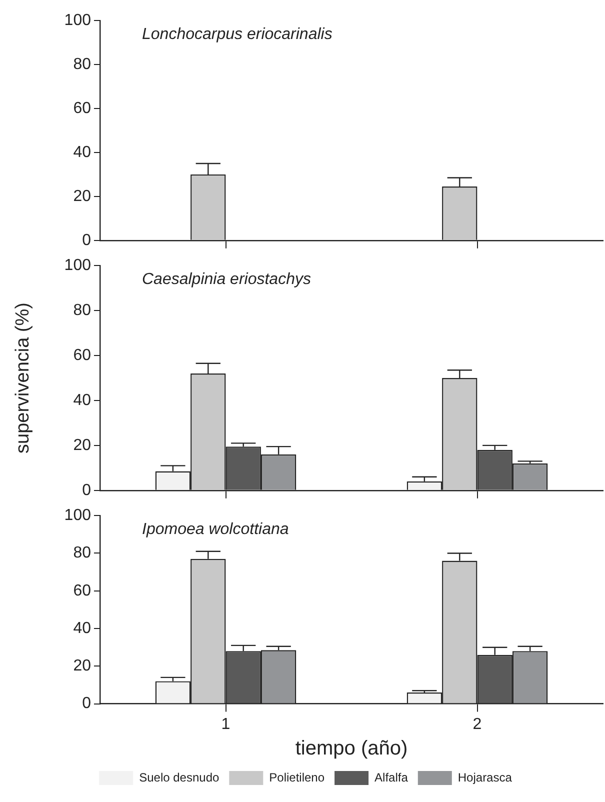 This screenshot has height=802, width=605. Describe the element at coordinates (477, 724) in the screenshot. I see `x-tick-label: 2` at that location.